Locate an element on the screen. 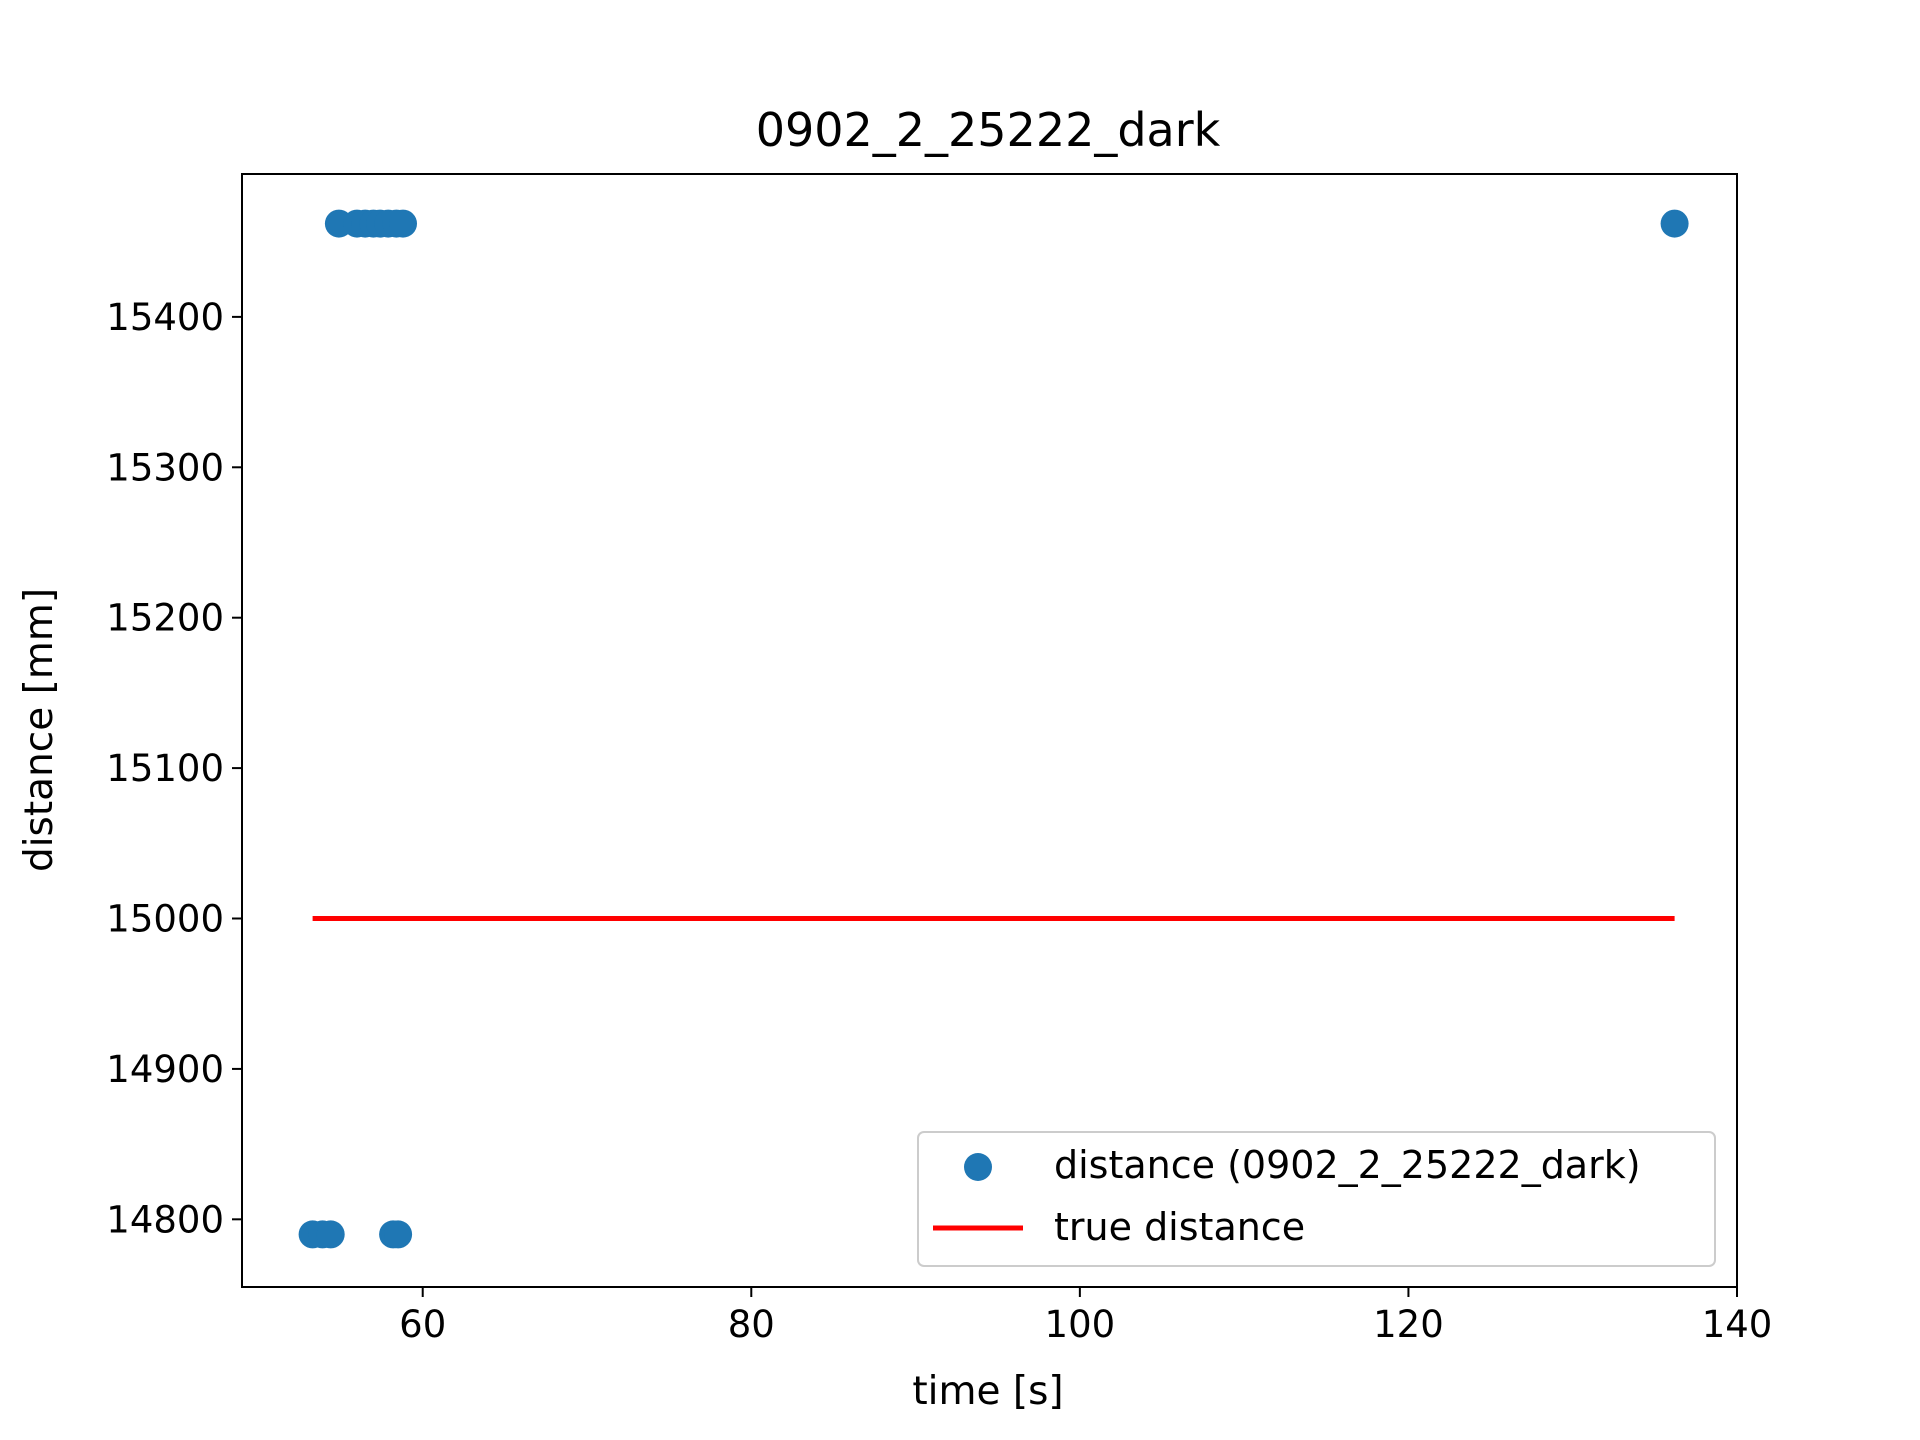 The height and width of the screenshot is (1440, 1920). y-axis: 14800 14900 15000 15100 15200 15300 15400 is located at coordinates (174, 768).